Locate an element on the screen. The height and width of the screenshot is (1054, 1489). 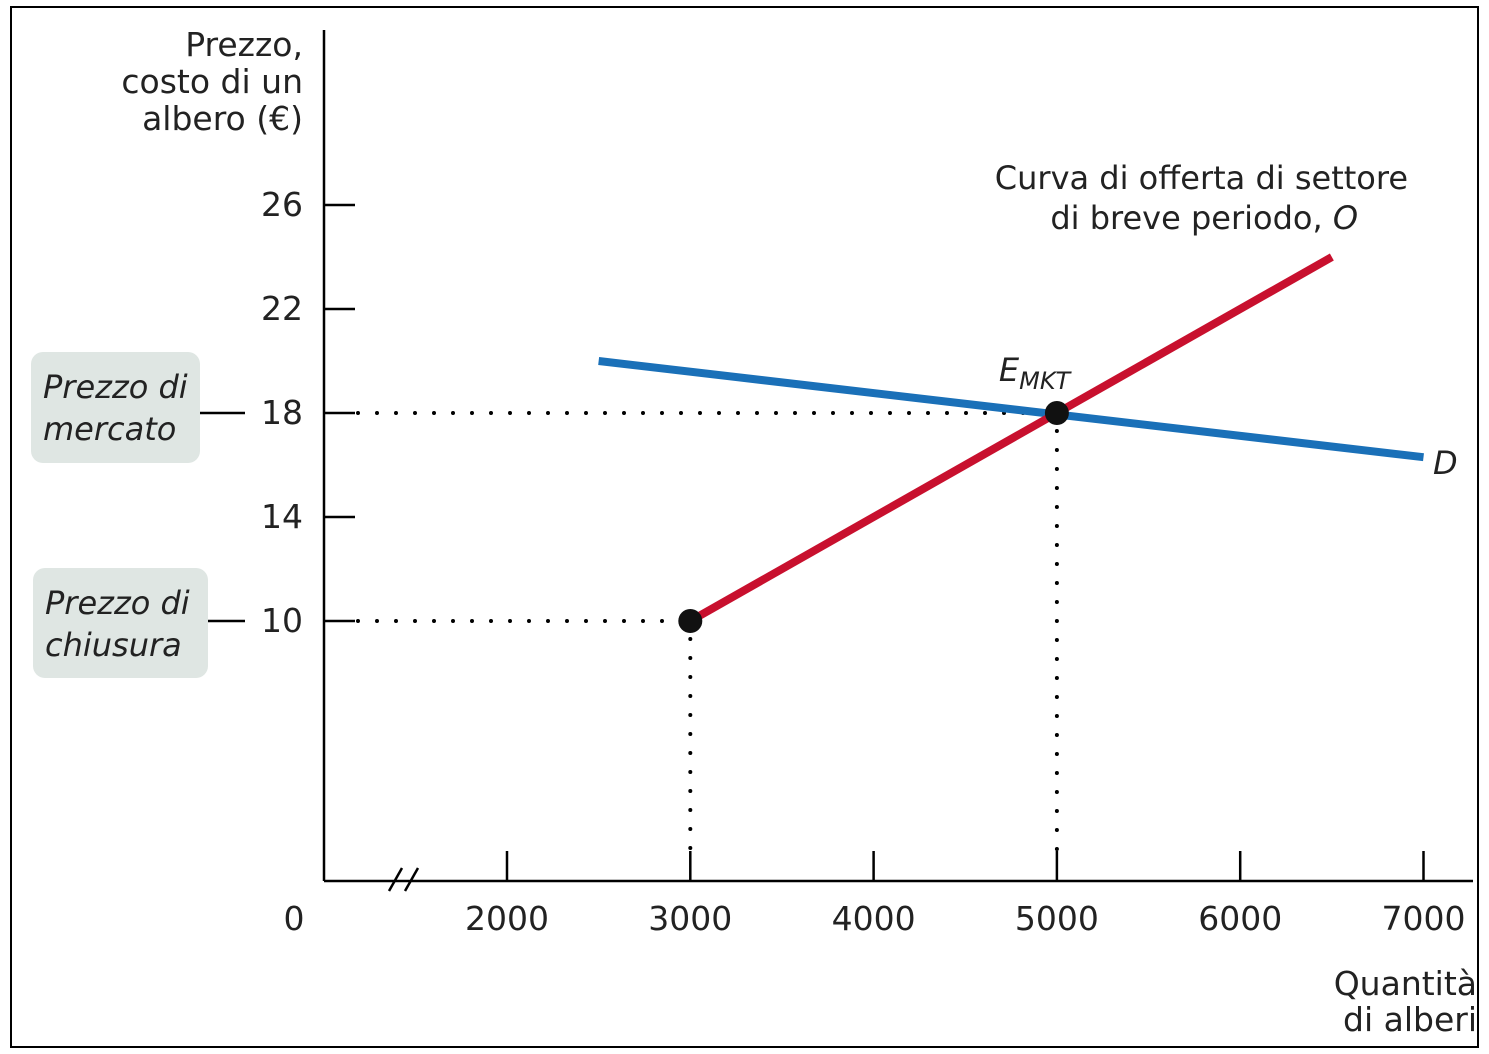
y-axis-title-line-3: albero (€) is located at coordinates (222, 118).